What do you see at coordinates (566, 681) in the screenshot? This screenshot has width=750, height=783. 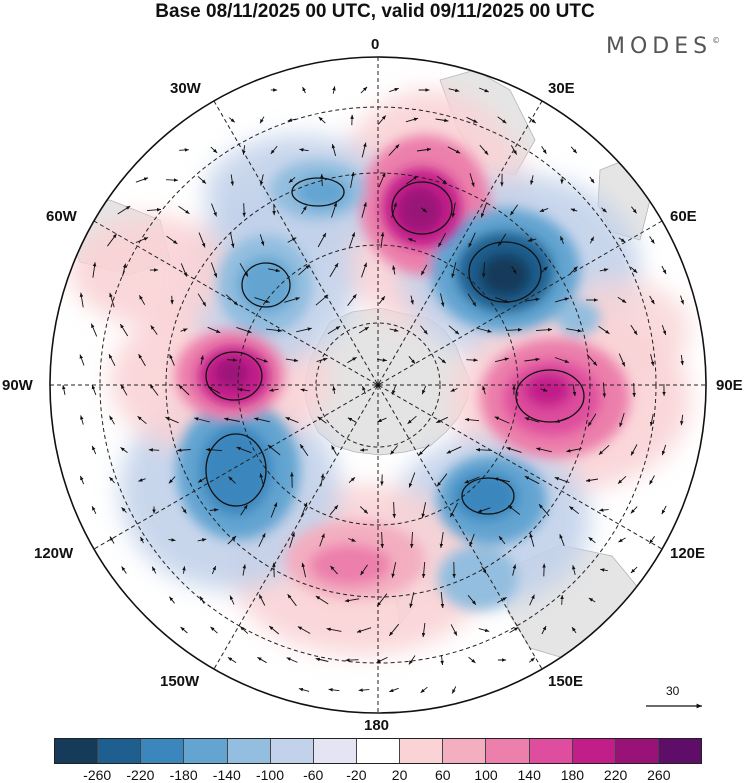 I see `longitude-label-150e: 150E` at bounding box center [566, 681].